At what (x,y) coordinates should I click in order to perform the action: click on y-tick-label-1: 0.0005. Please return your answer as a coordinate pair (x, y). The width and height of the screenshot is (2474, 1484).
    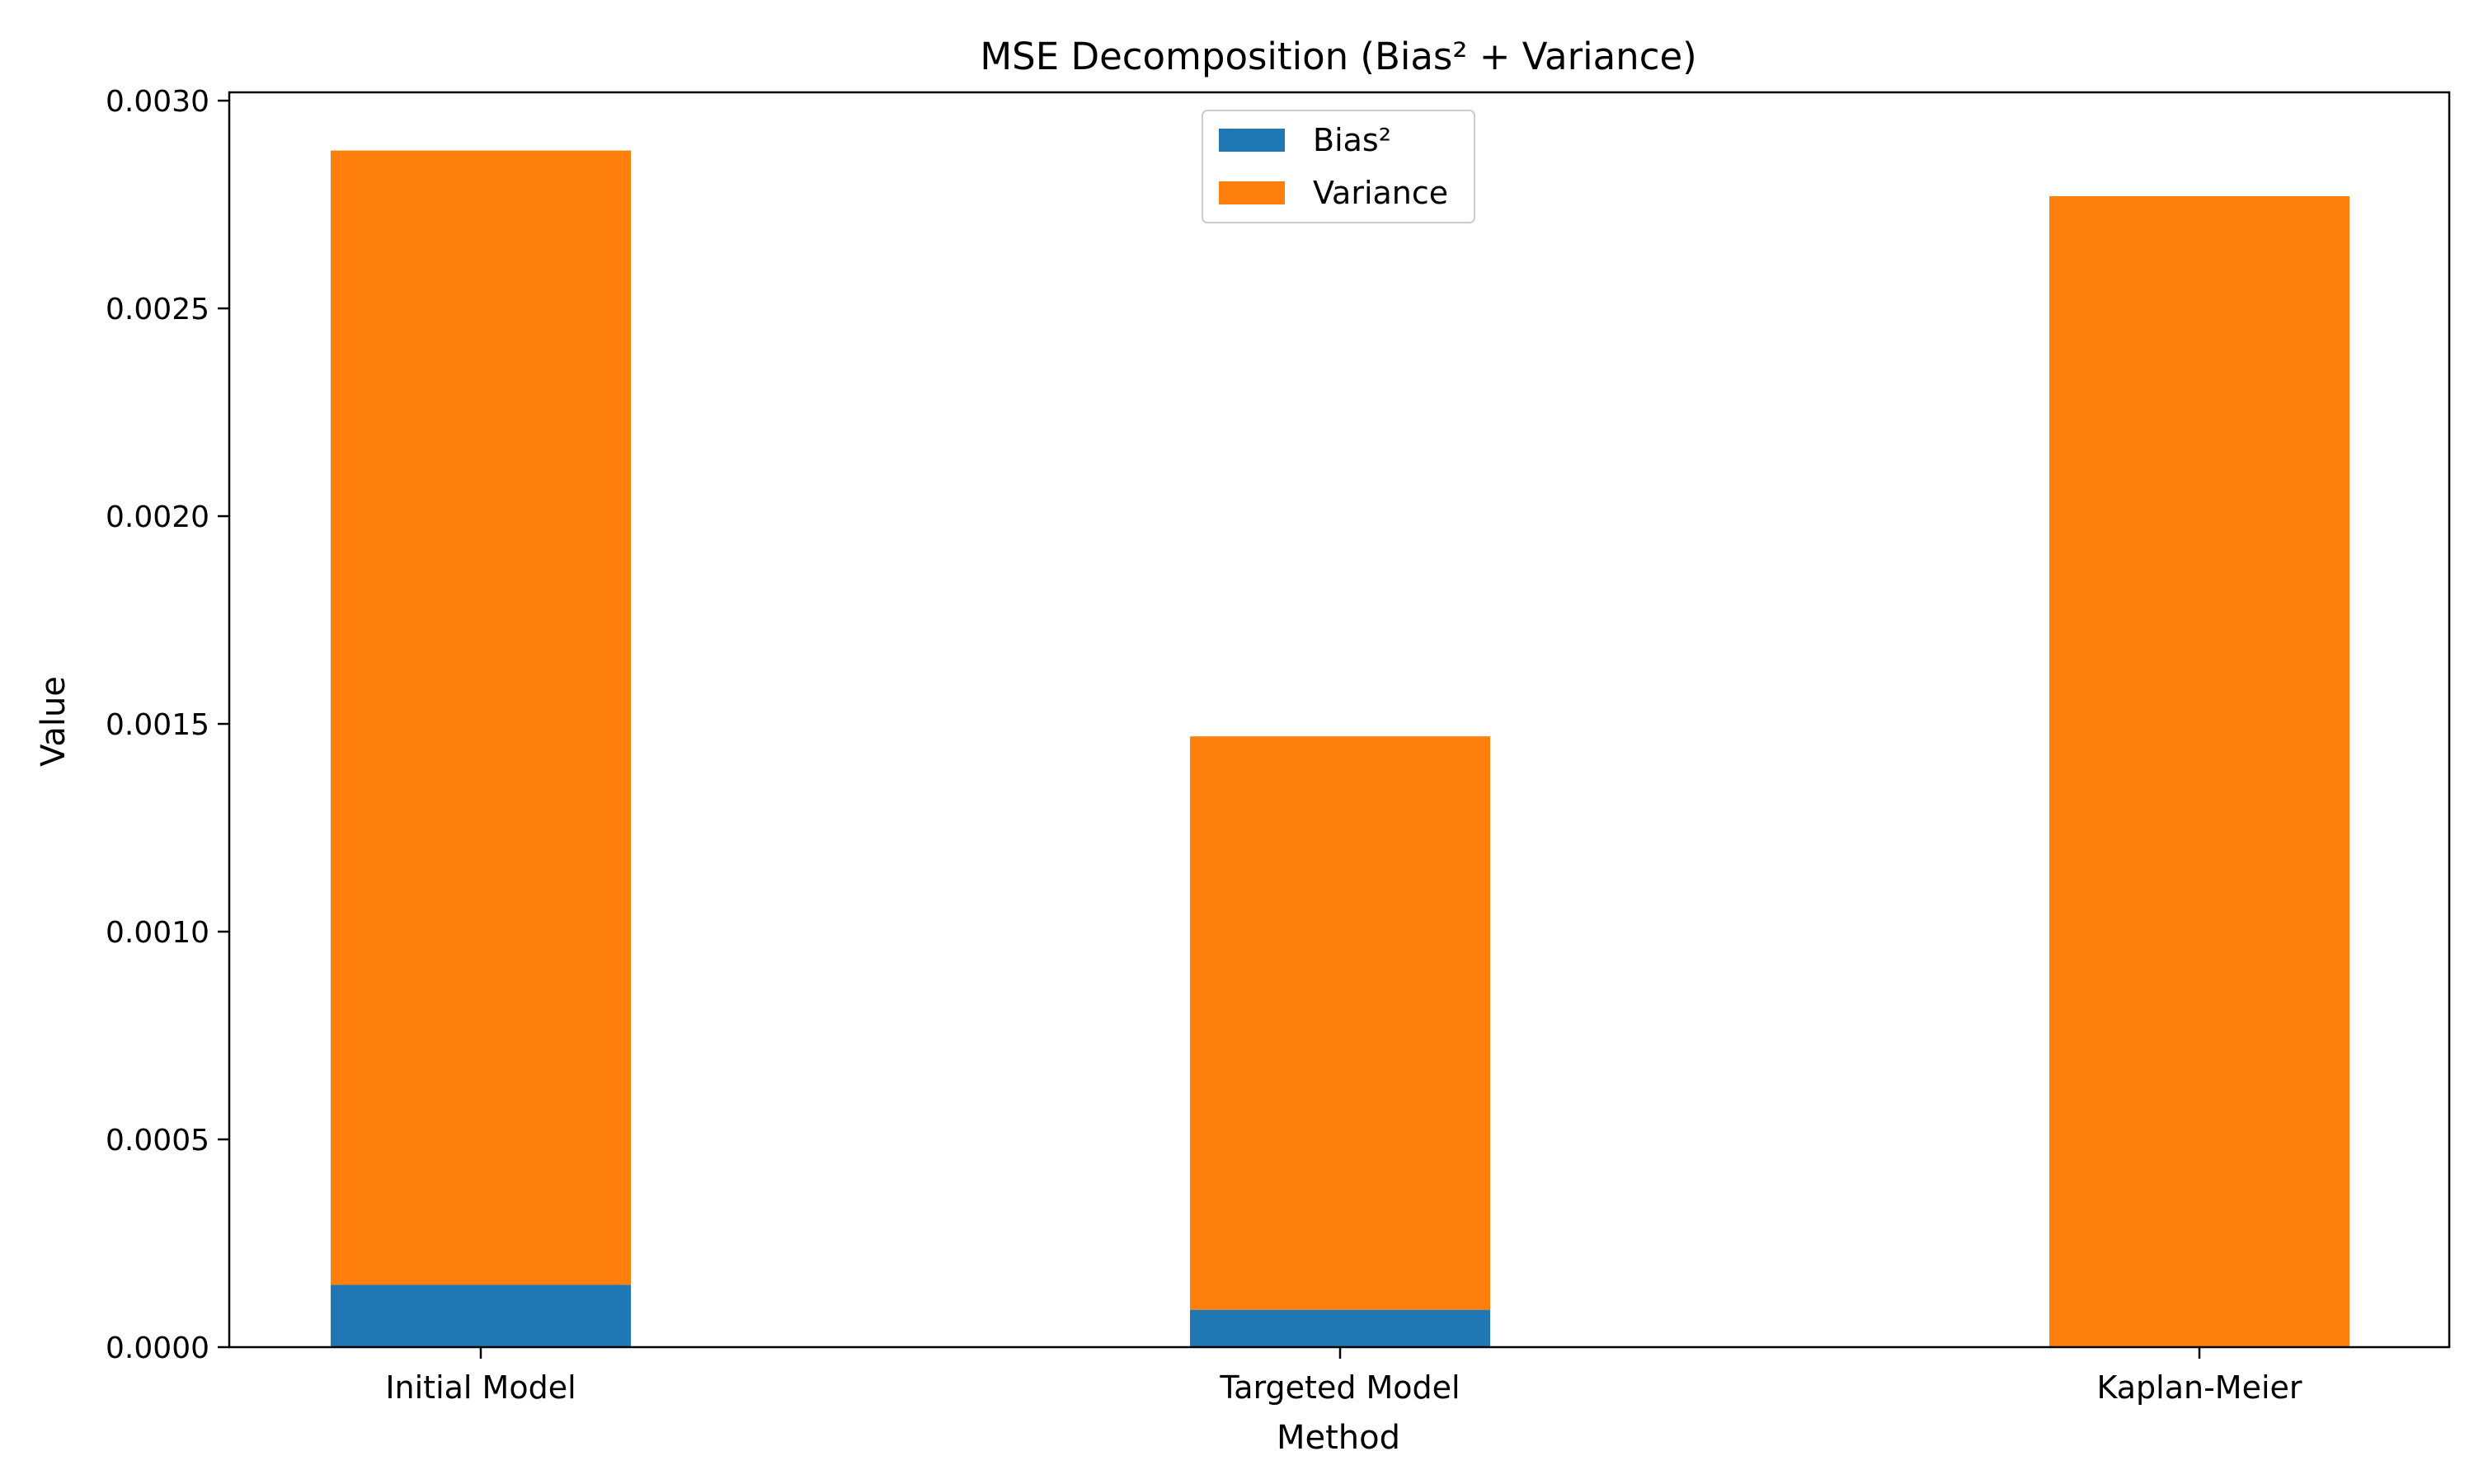
    Looking at the image, I should click on (157, 1141).